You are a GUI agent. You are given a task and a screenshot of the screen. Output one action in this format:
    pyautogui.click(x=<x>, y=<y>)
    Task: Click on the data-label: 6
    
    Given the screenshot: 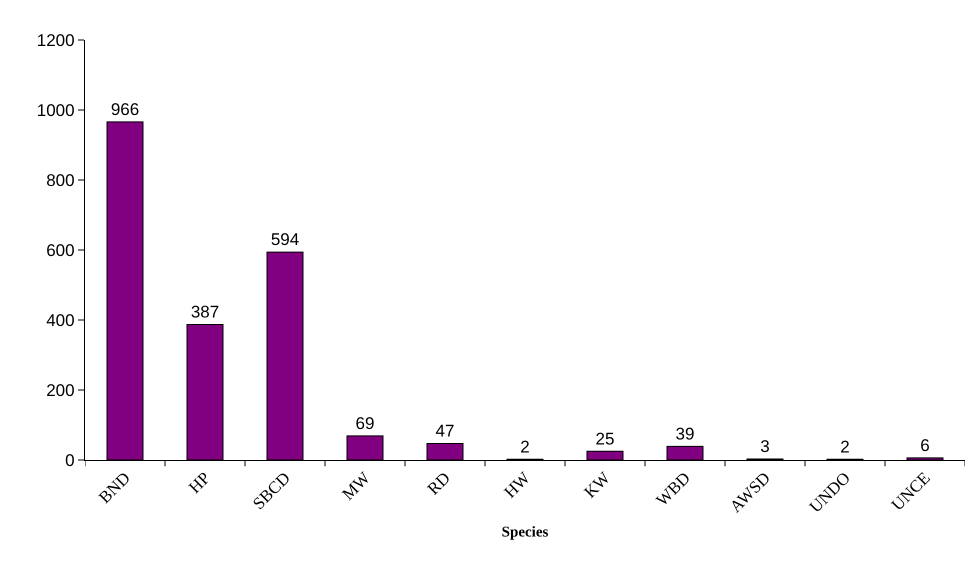 What is the action you would take?
    pyautogui.click(x=925, y=445)
    